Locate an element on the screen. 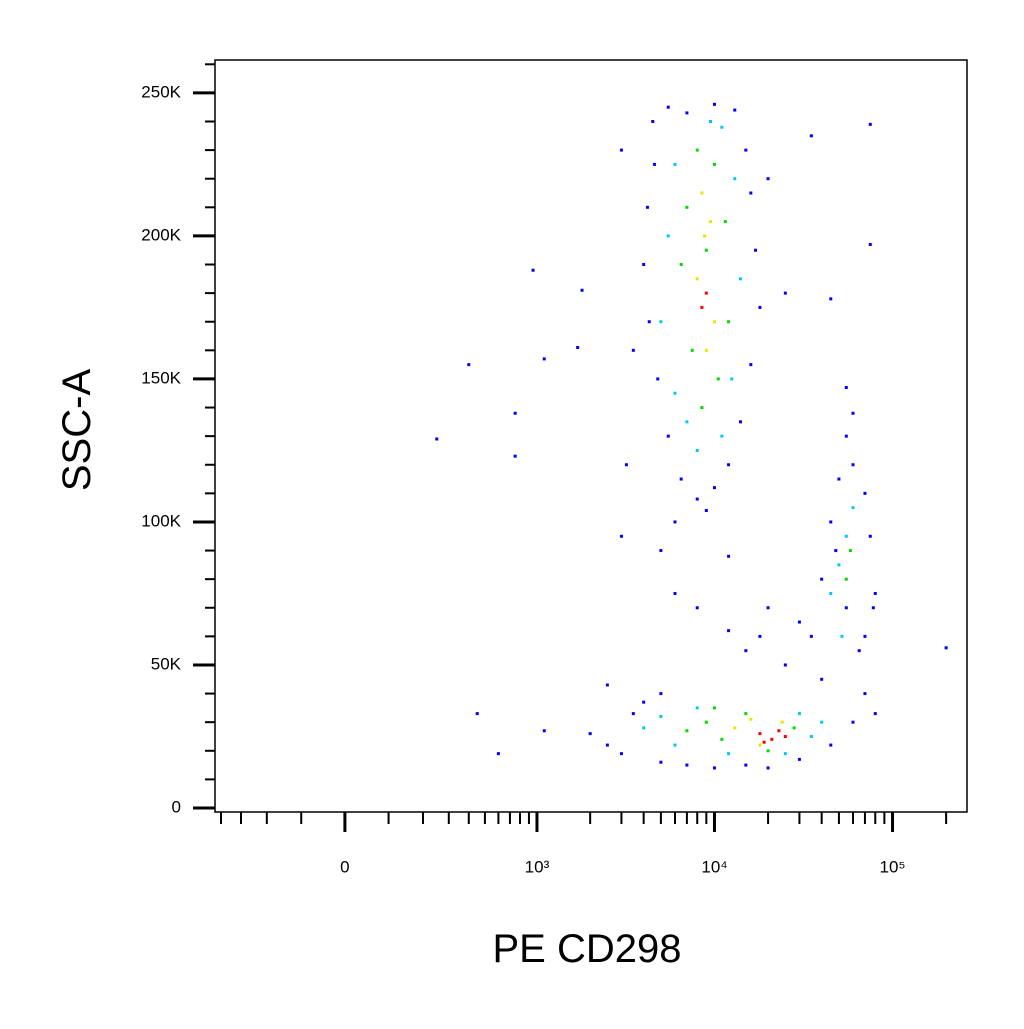 This screenshot has height=1029, width=1024. y-tick-label: 250K is located at coordinates (161, 91).